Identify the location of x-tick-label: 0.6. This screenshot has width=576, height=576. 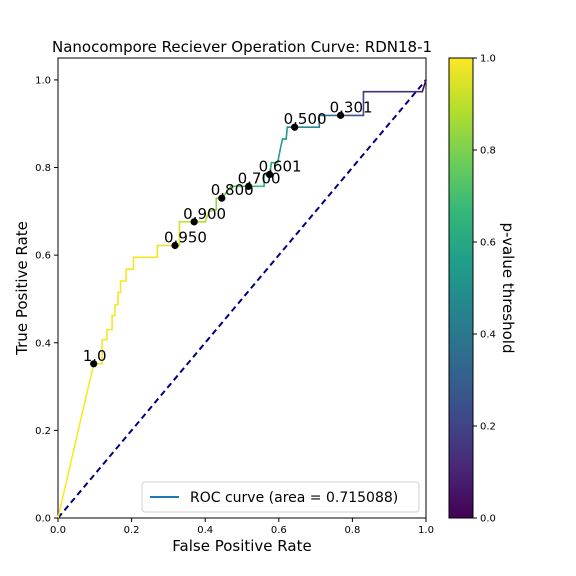
(279, 530).